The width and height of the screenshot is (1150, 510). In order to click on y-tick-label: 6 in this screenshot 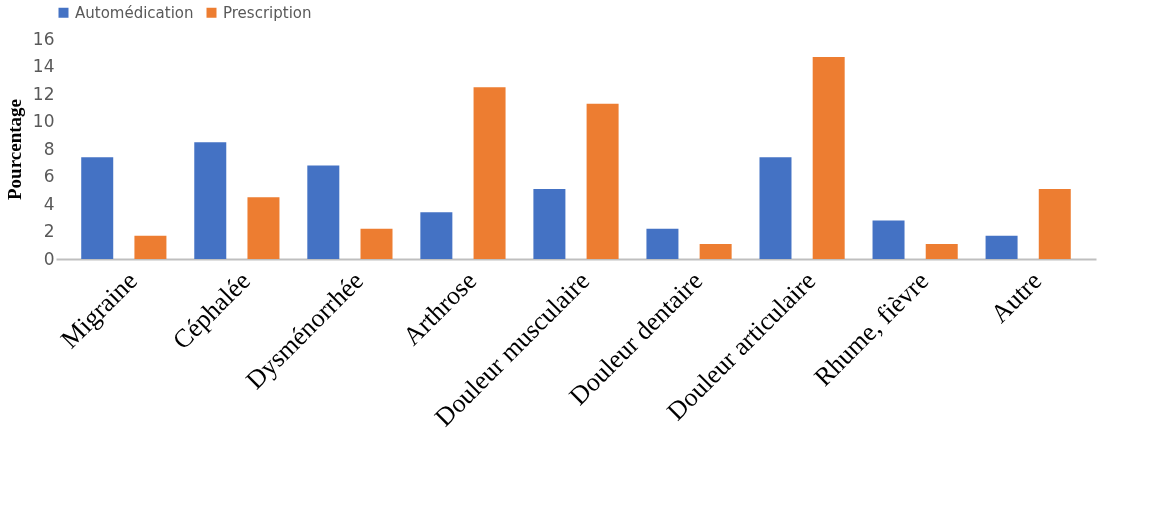, I will do `click(49, 176)`.